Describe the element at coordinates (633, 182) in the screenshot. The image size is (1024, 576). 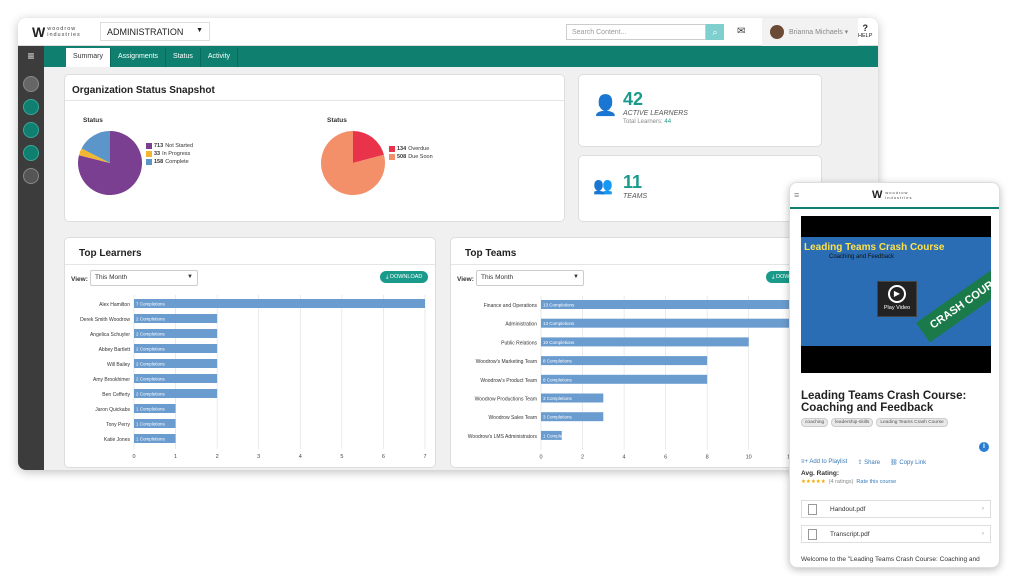
I see `teams-value: 11` at that location.